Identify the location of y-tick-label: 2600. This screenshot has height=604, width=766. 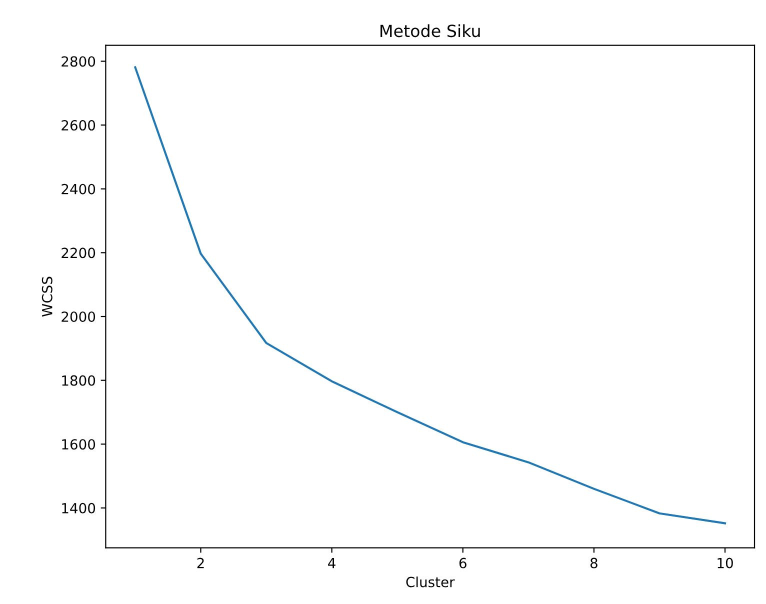
(79, 125).